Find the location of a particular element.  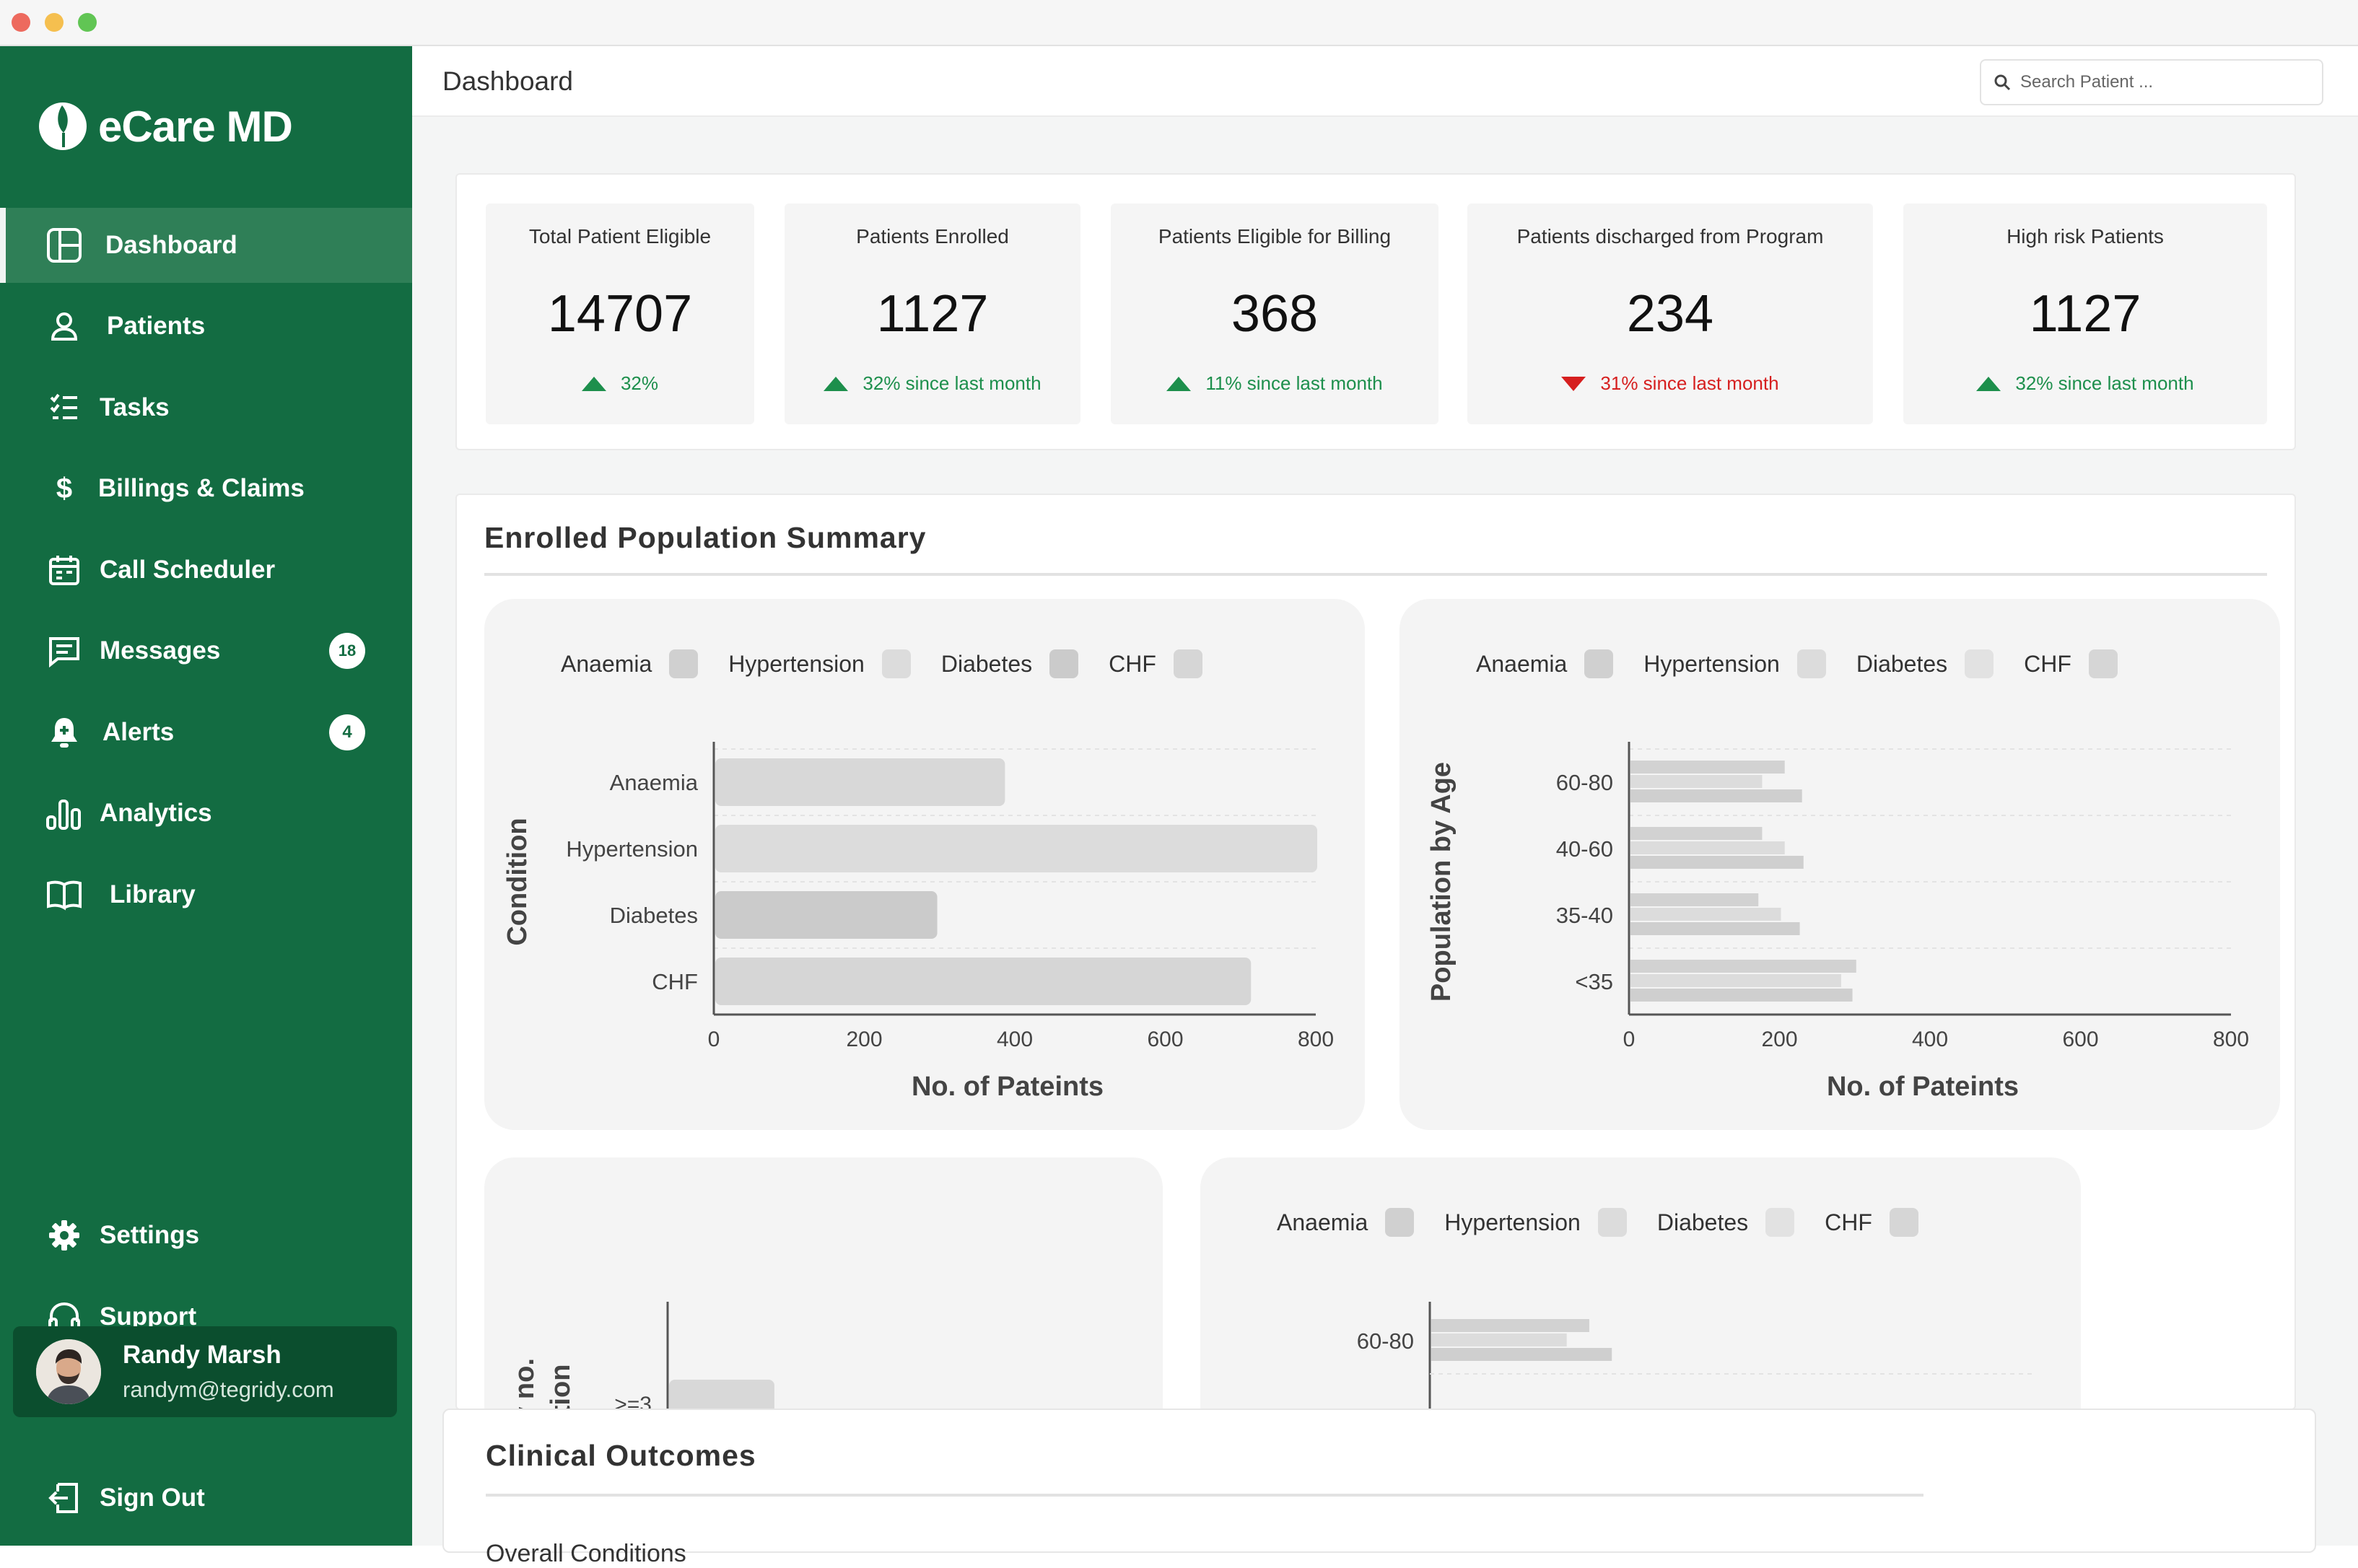

dashboard-icon is located at coordinates (64, 245).